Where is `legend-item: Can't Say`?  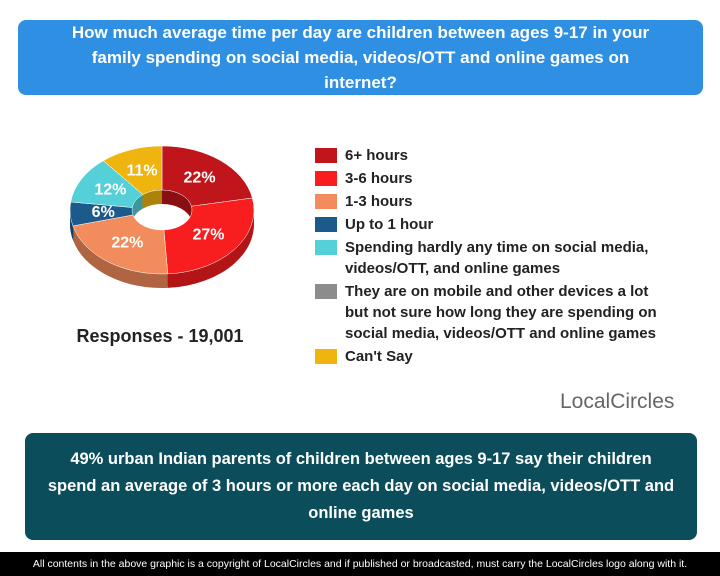 legend-item: Can't Say is located at coordinates (495, 356).